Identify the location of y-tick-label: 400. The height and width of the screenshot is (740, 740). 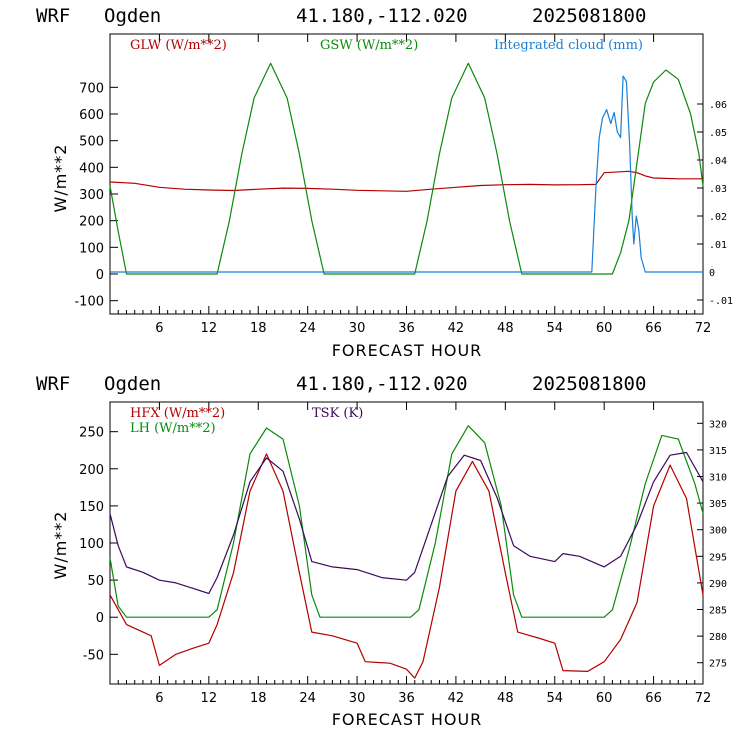
(91, 168).